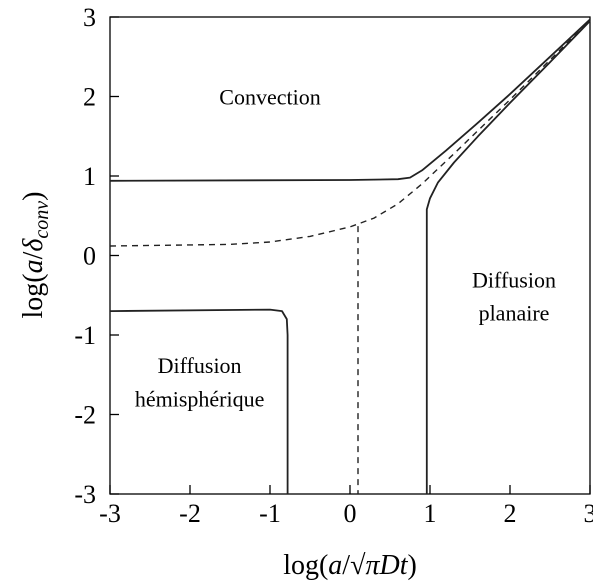 This screenshot has width=593, height=585. Describe the element at coordinates (85, 335) in the screenshot. I see `y-tick-label: -1` at that location.